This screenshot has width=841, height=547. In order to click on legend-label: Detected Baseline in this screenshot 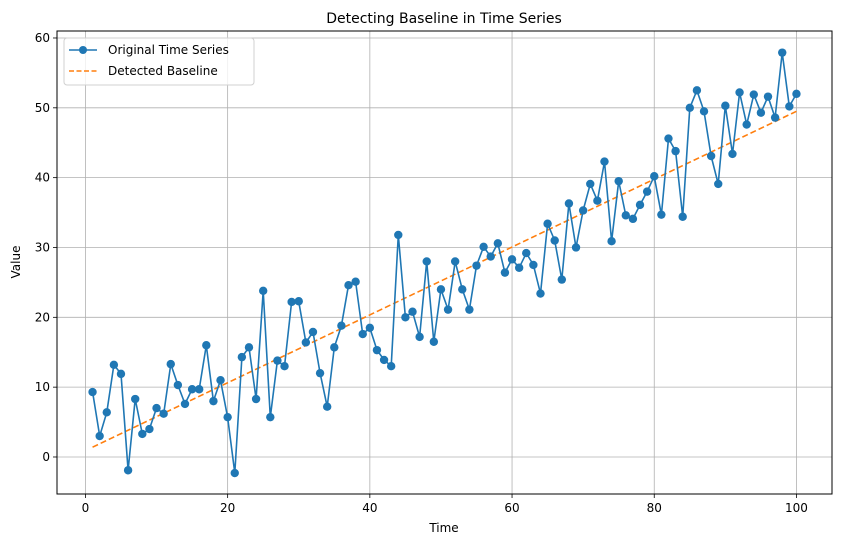, I will do `click(163, 71)`.